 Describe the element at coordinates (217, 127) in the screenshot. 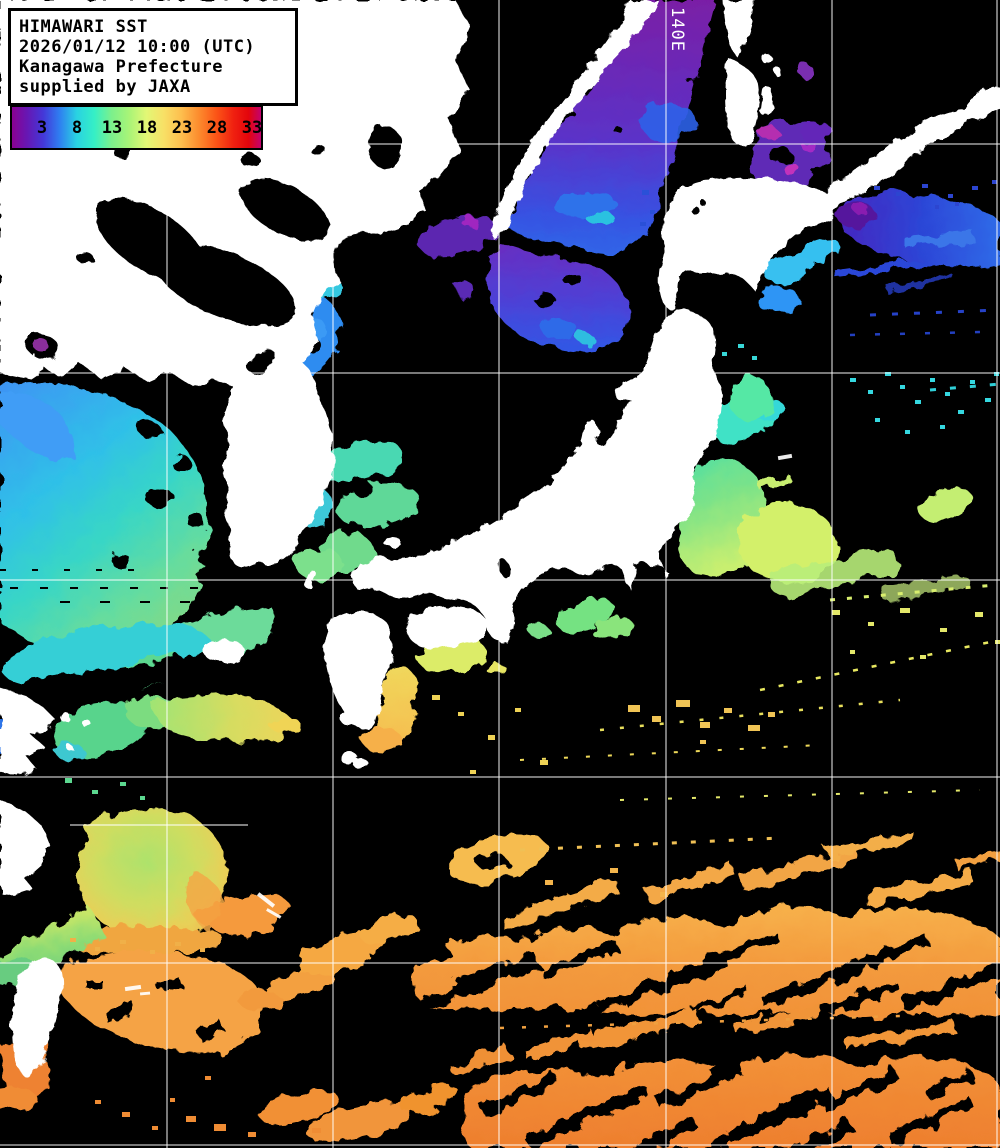

I see `scale-tick: 28` at that location.